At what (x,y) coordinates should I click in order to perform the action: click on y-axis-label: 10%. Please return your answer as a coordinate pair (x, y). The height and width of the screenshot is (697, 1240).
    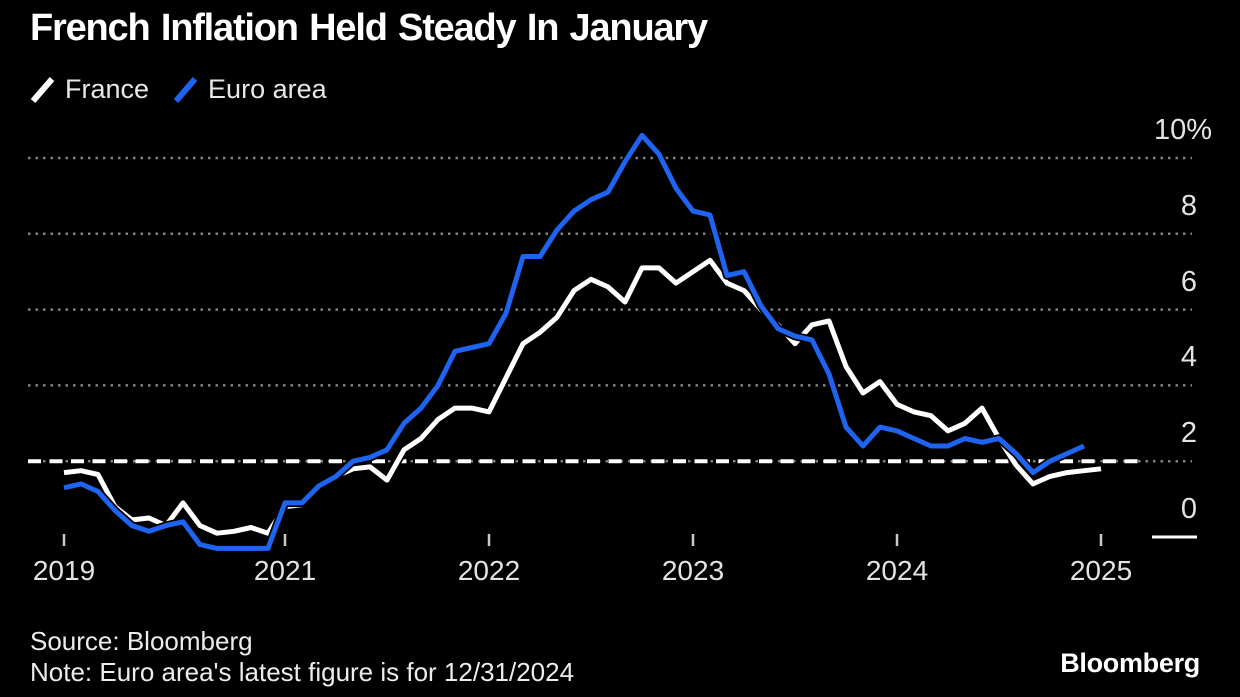
    Looking at the image, I should click on (1182, 130).